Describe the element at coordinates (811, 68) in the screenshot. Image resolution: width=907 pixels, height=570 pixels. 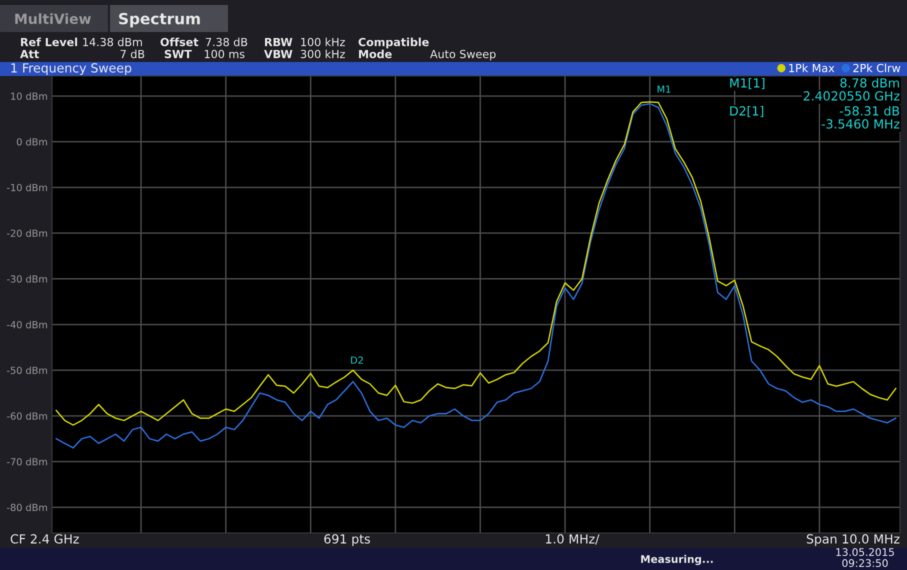
I see `legend-label: 1Pk Max` at that location.